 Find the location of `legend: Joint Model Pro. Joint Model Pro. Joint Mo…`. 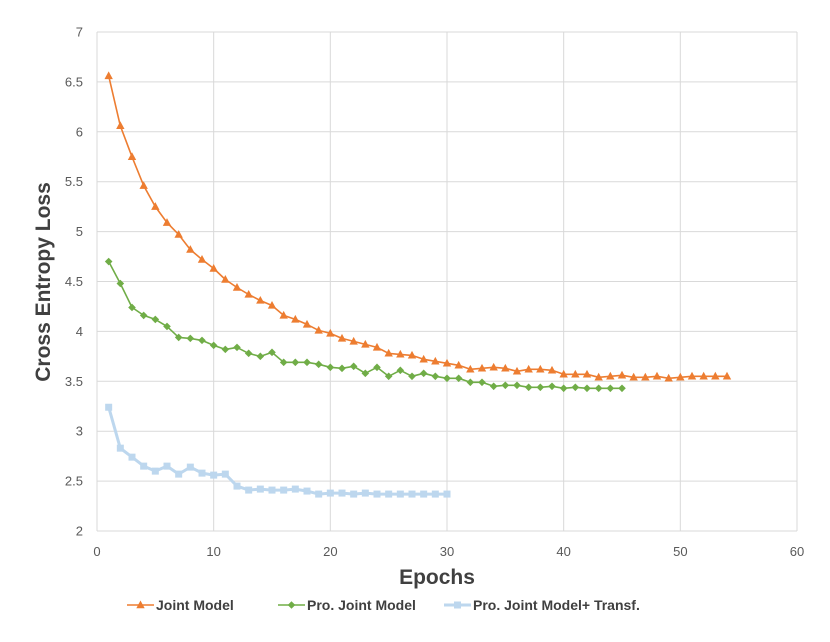

legend: Joint Model Pro. Joint Model Pro. Joint Mo… is located at coordinates (383, 605).